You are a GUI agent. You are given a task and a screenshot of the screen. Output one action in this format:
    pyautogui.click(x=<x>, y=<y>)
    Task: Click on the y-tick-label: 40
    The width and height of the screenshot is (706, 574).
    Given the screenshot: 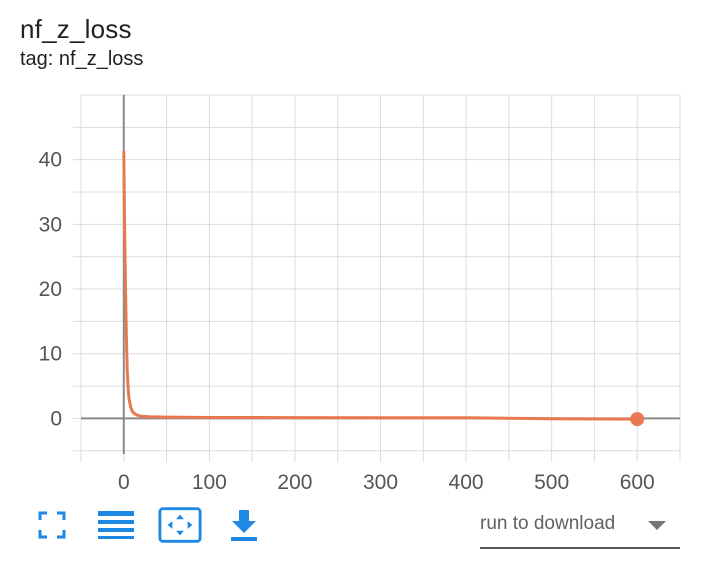 What is the action you would take?
    pyautogui.click(x=50, y=160)
    